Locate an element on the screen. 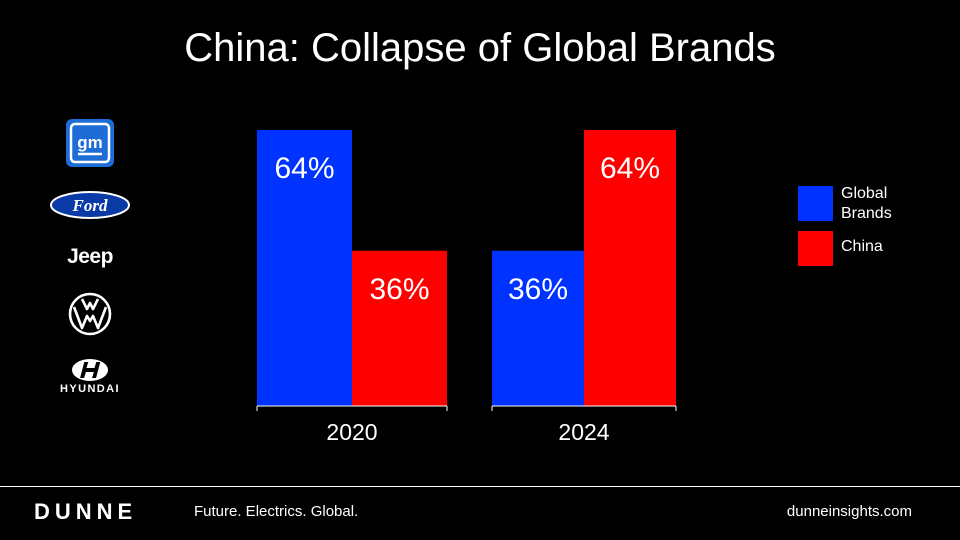 Image resolution: width=960 pixels, height=540 pixels. gm-logo-text: gm is located at coordinates (90, 142).